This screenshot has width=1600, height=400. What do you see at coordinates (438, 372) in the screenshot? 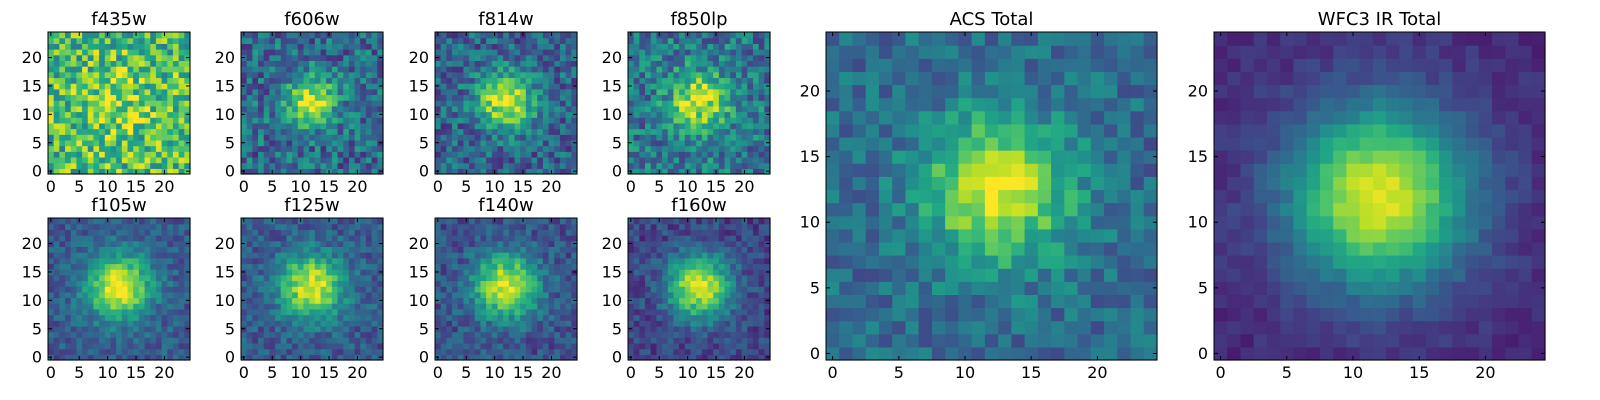
I see `x-tick-label: 0` at bounding box center [438, 372].